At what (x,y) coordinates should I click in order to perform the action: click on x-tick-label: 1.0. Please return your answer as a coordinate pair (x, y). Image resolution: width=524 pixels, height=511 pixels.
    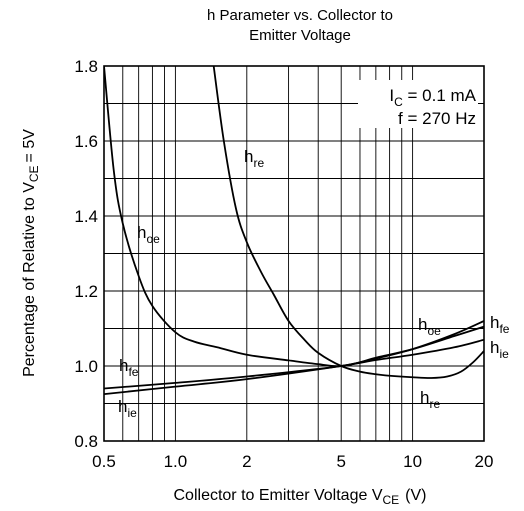
    Looking at the image, I should click on (176, 461).